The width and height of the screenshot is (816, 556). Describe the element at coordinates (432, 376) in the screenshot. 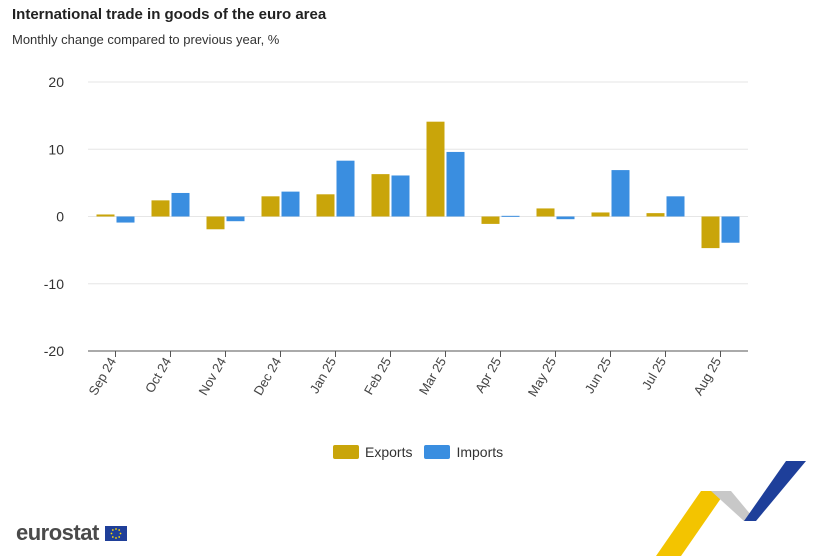

I see `x-tick-label: Mar 25` at that location.